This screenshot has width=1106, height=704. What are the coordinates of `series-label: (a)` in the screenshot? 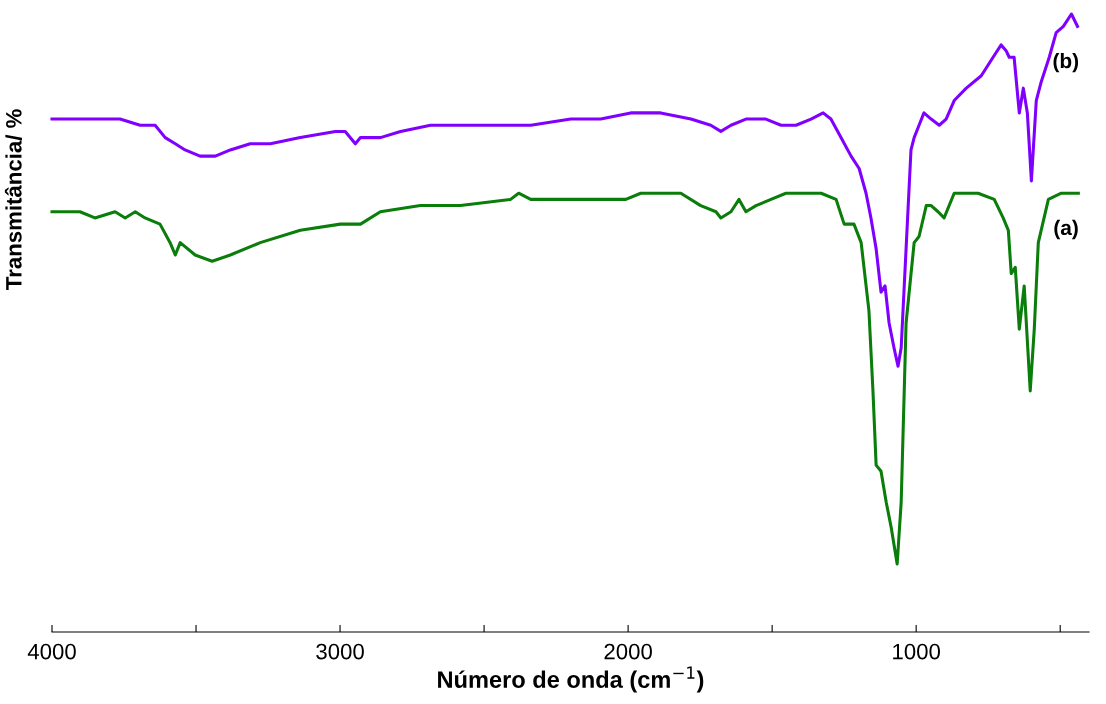 It's located at (1066, 229).